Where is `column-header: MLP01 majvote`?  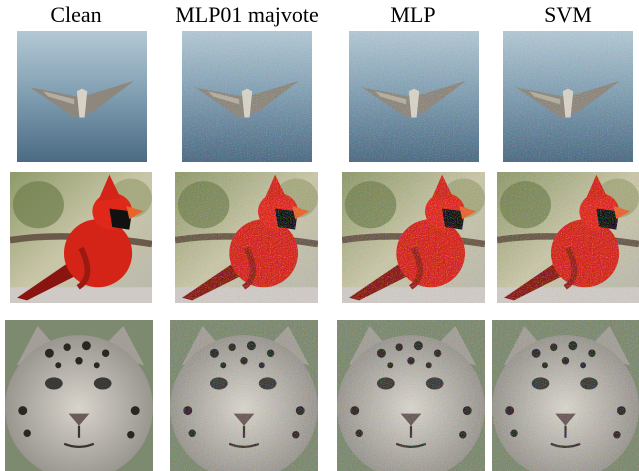
column-header: MLP01 majvote is located at coordinates (247, 14).